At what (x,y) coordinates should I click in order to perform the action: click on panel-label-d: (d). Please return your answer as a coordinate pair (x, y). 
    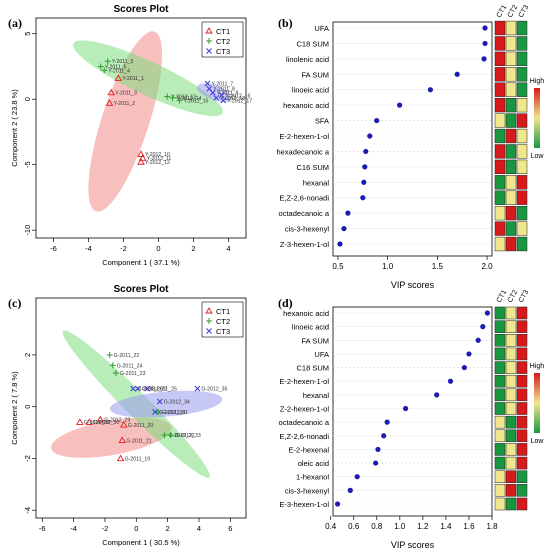
    Looking at the image, I should click on (285, 303).